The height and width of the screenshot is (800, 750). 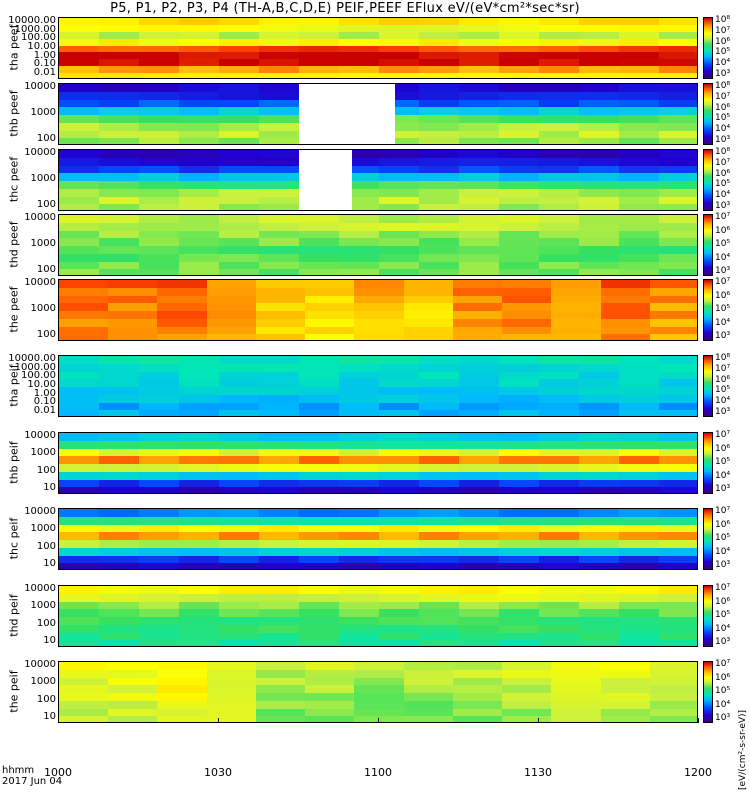 What do you see at coordinates (38, 376) in the screenshot?
I see `y-tick-label: 100.00` at bounding box center [38, 376].